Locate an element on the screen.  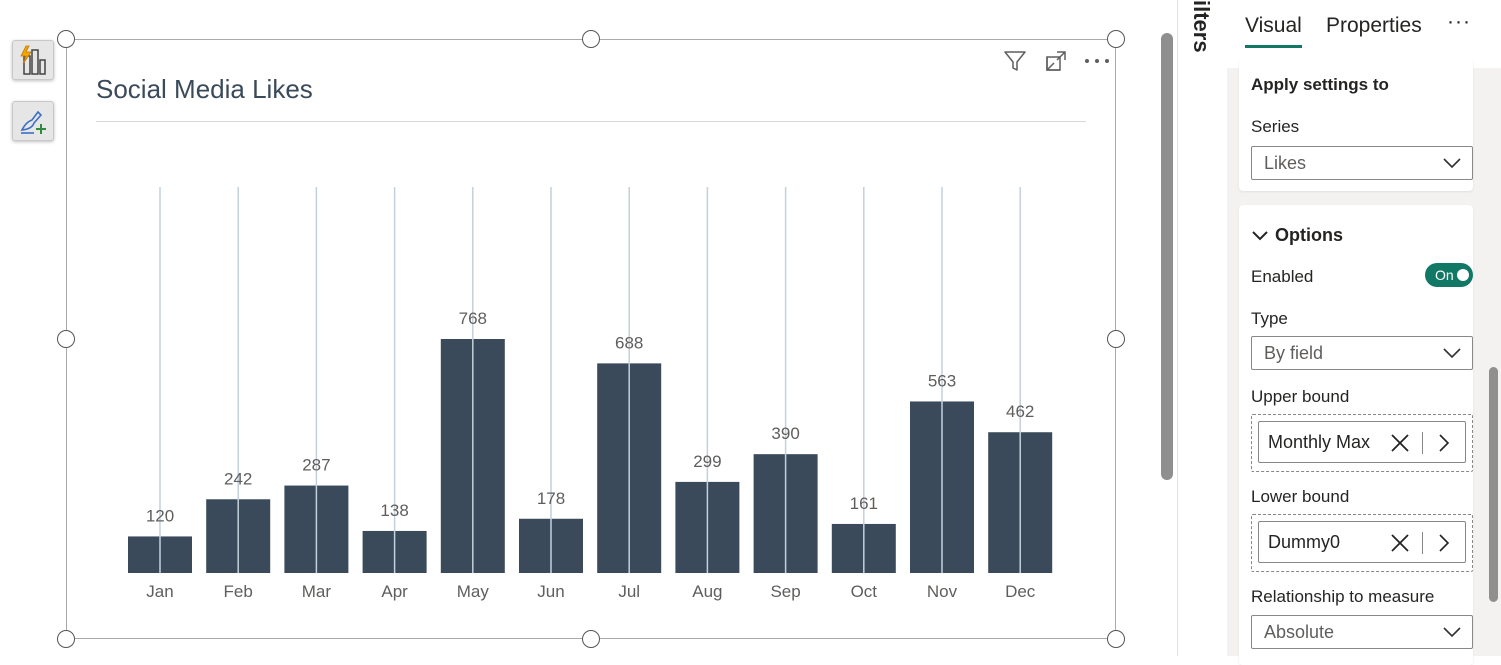
build-visual-button is located at coordinates (33, 60).